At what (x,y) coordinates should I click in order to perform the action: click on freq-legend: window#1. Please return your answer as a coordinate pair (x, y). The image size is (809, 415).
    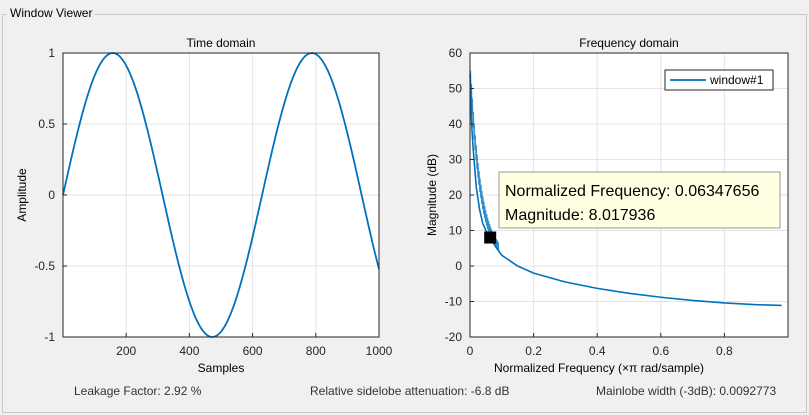
    Looking at the image, I should click on (719, 80).